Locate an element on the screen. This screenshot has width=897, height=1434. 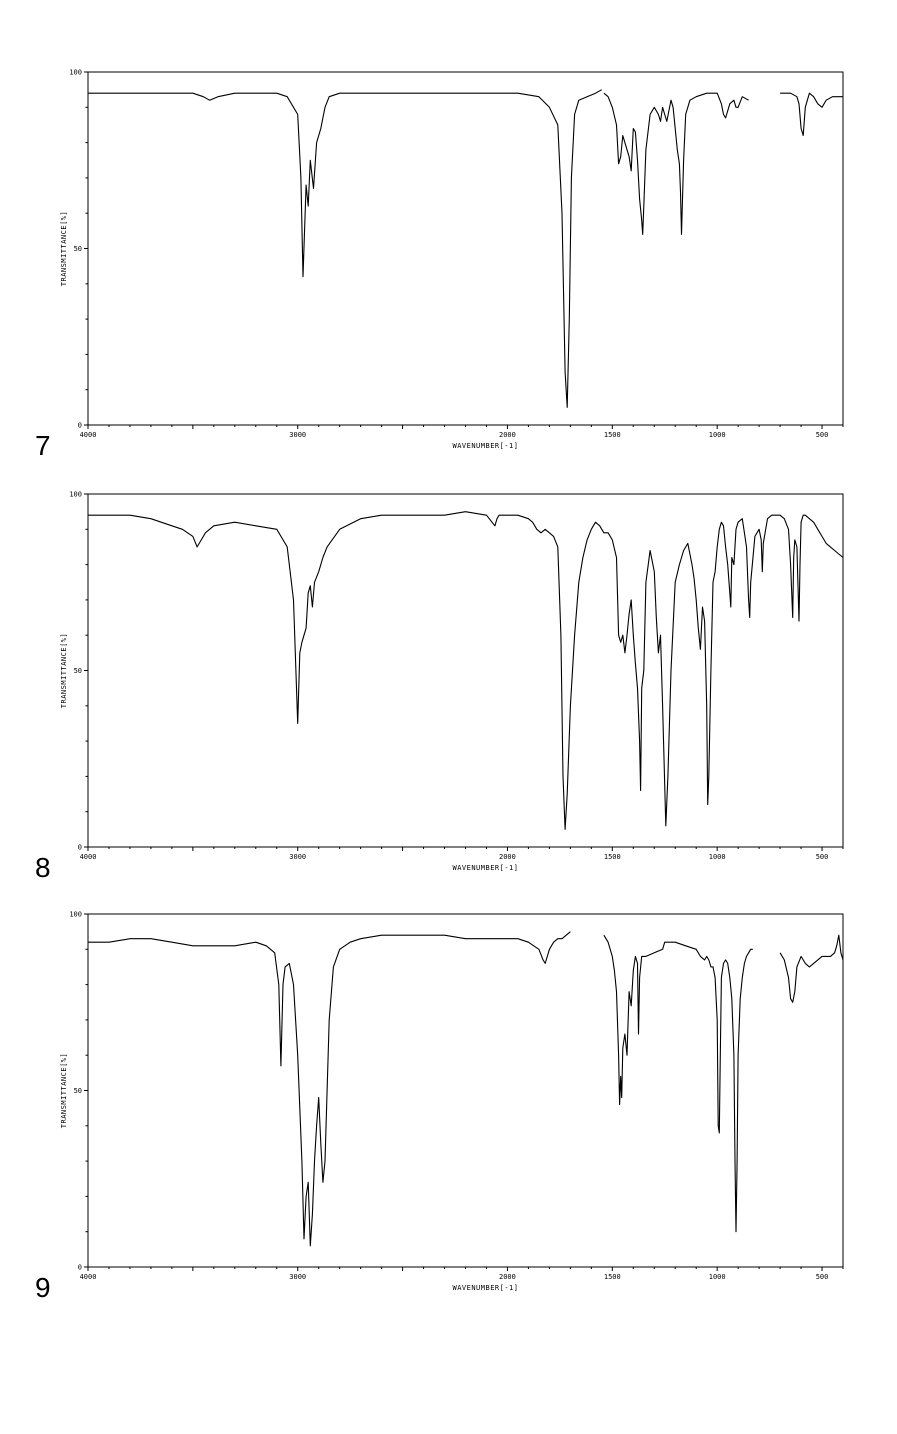
panel-number: 7 is located at coordinates (43, 445).